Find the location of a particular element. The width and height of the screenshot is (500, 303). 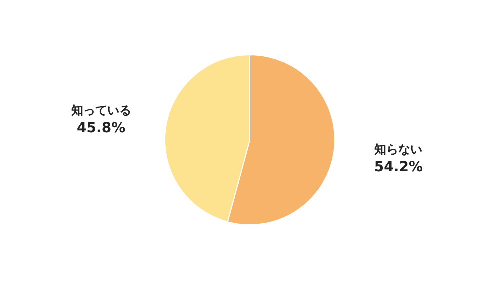

data-label: 45.8% is located at coordinates (101, 128).